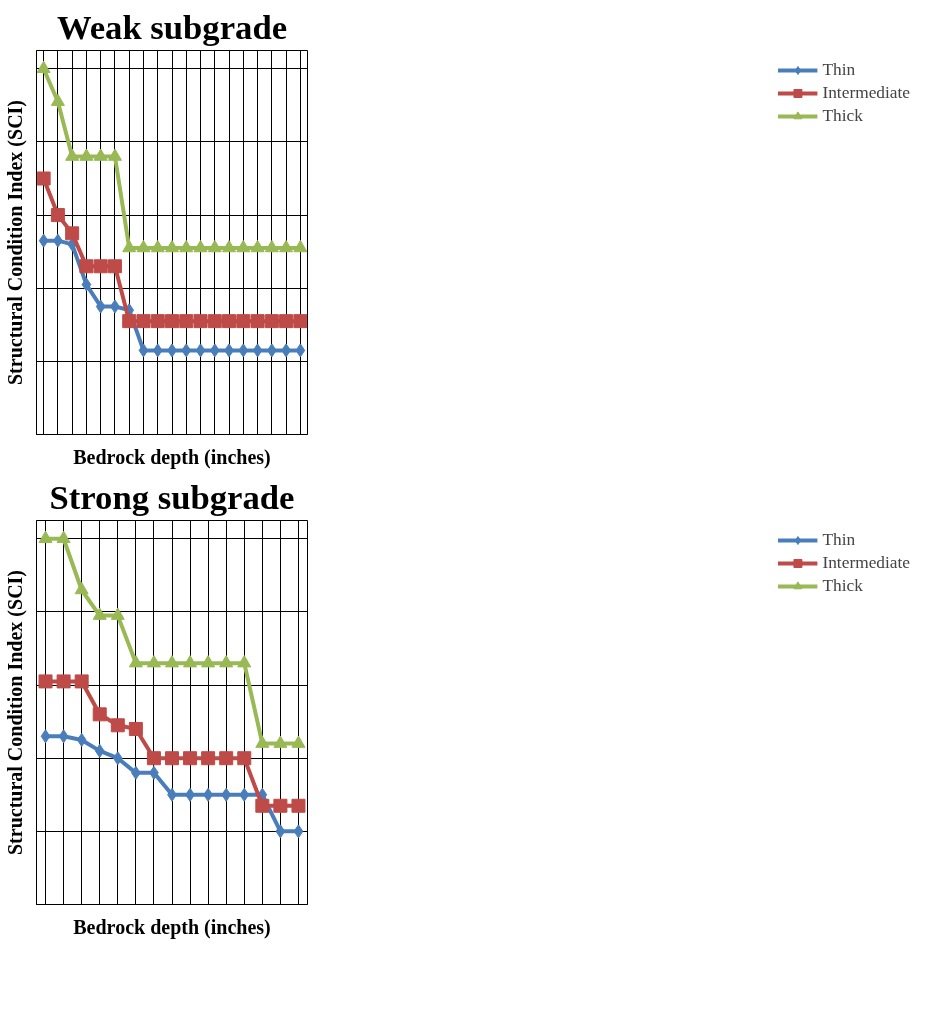 This screenshot has height=1016, width=950. What do you see at coordinates (172, 496) in the screenshot?
I see `chart-title: Strong subgrade` at bounding box center [172, 496].